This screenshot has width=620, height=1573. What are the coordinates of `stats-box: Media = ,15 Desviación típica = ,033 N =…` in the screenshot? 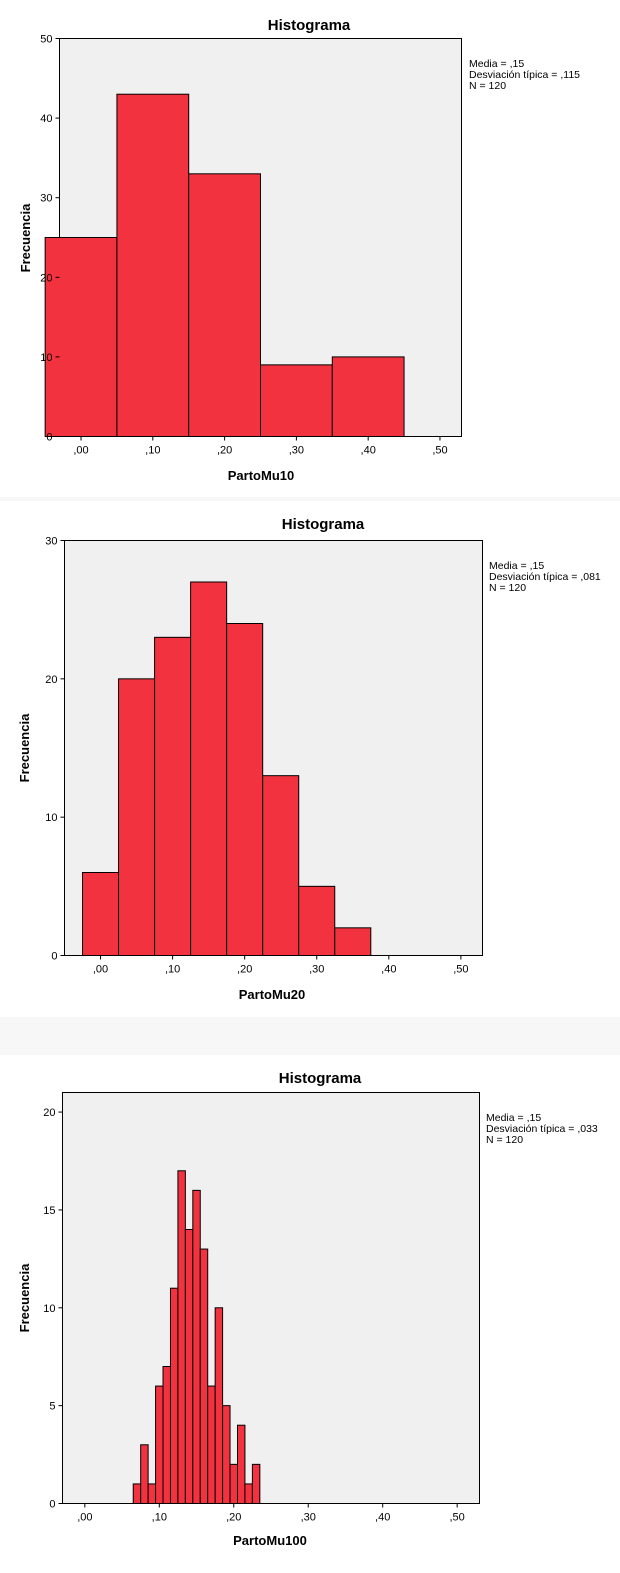 It's located at (542, 1129).